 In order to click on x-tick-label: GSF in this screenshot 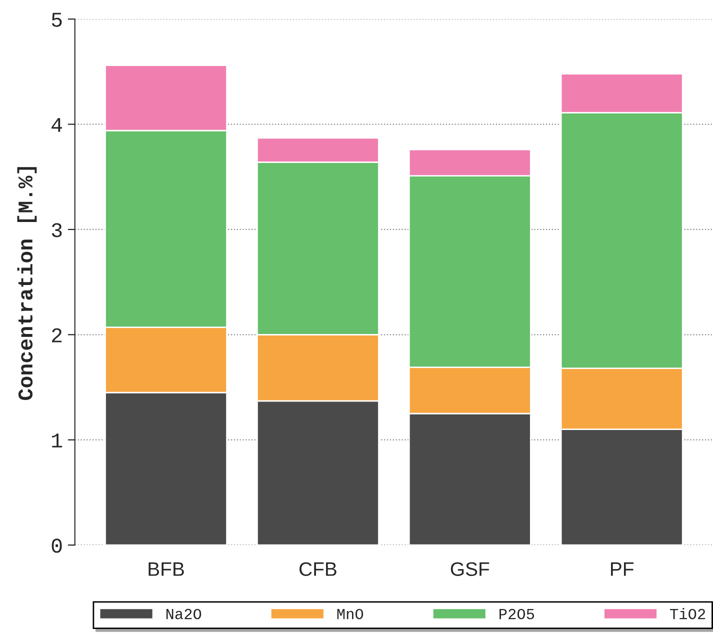, I will do `click(470, 569)`.